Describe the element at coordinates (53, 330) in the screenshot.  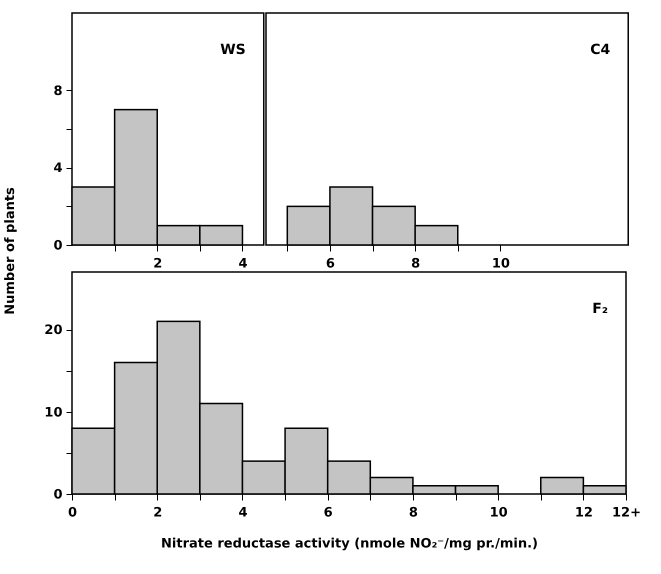
I see `y-tick-label: 20` at that location.